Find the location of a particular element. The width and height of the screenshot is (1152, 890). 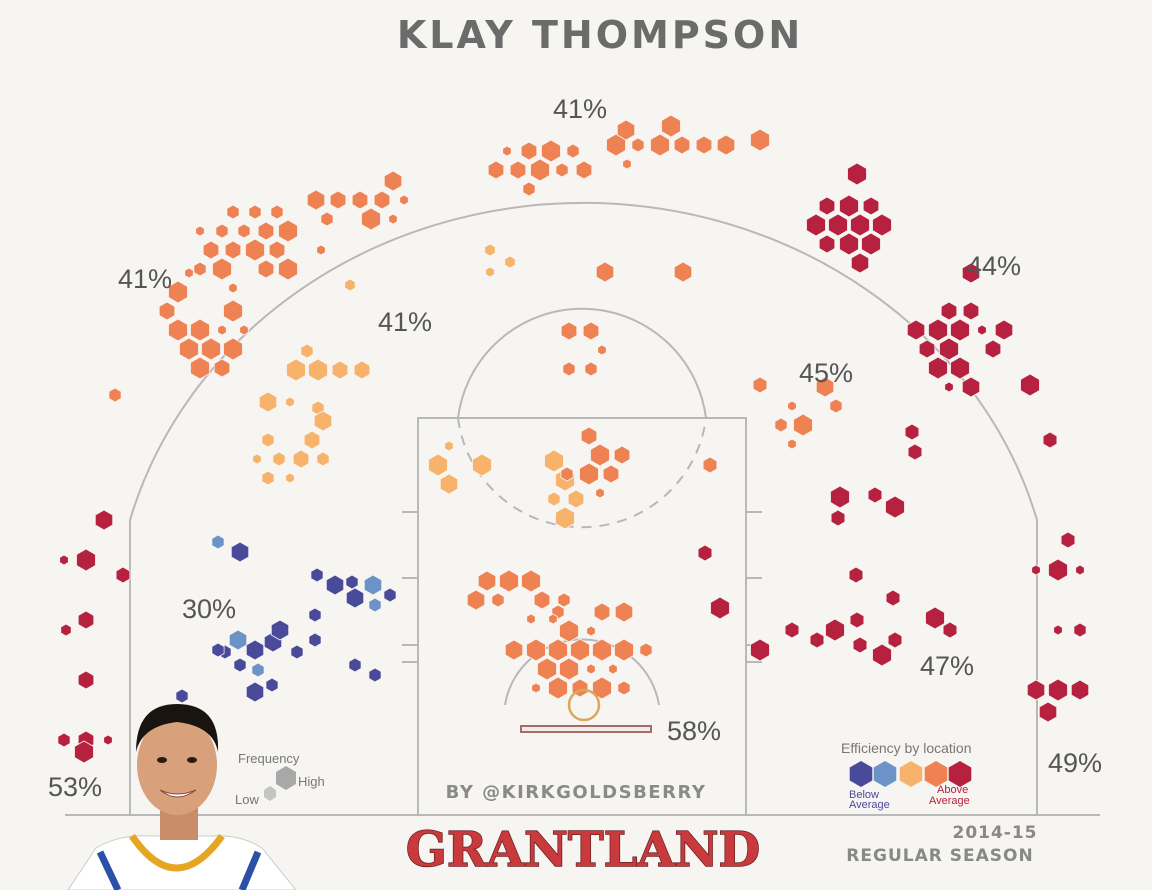

efficiency-swatches is located at coordinates (910, 774).